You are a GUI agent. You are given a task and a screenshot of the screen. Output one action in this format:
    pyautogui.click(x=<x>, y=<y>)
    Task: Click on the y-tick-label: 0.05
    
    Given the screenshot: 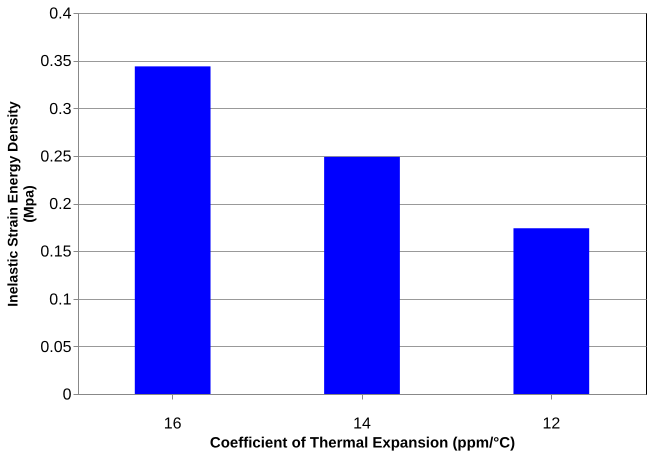 What is the action you would take?
    pyautogui.click(x=56, y=347)
    